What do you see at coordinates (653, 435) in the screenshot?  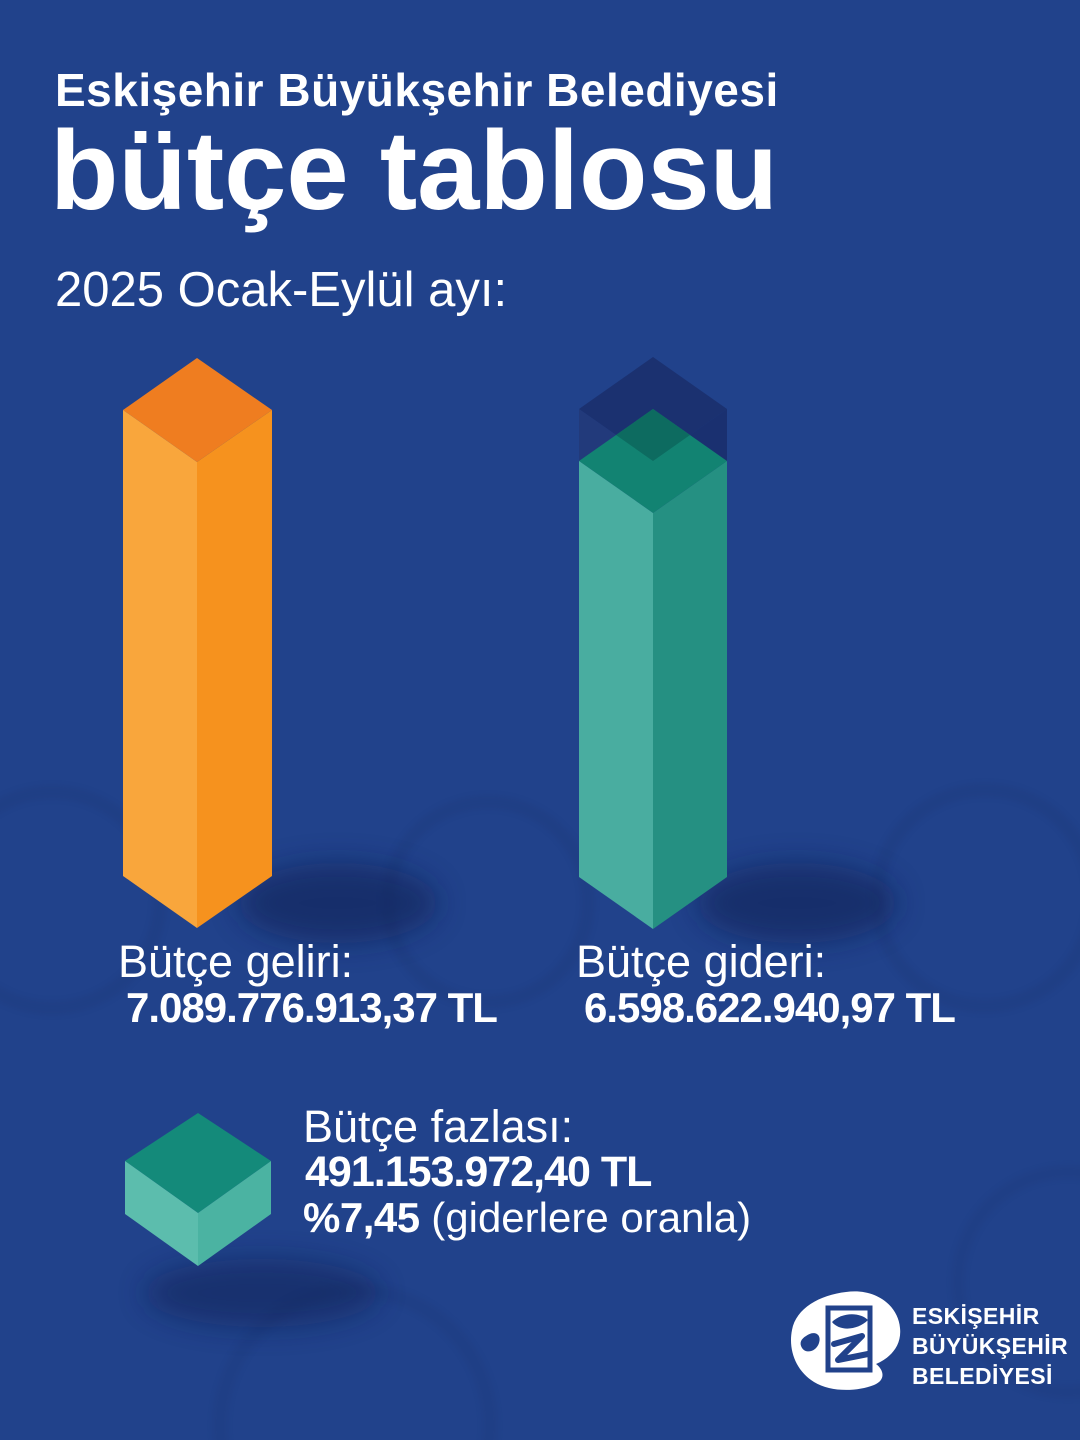 I see `expense-bar-top-overlap` at bounding box center [653, 435].